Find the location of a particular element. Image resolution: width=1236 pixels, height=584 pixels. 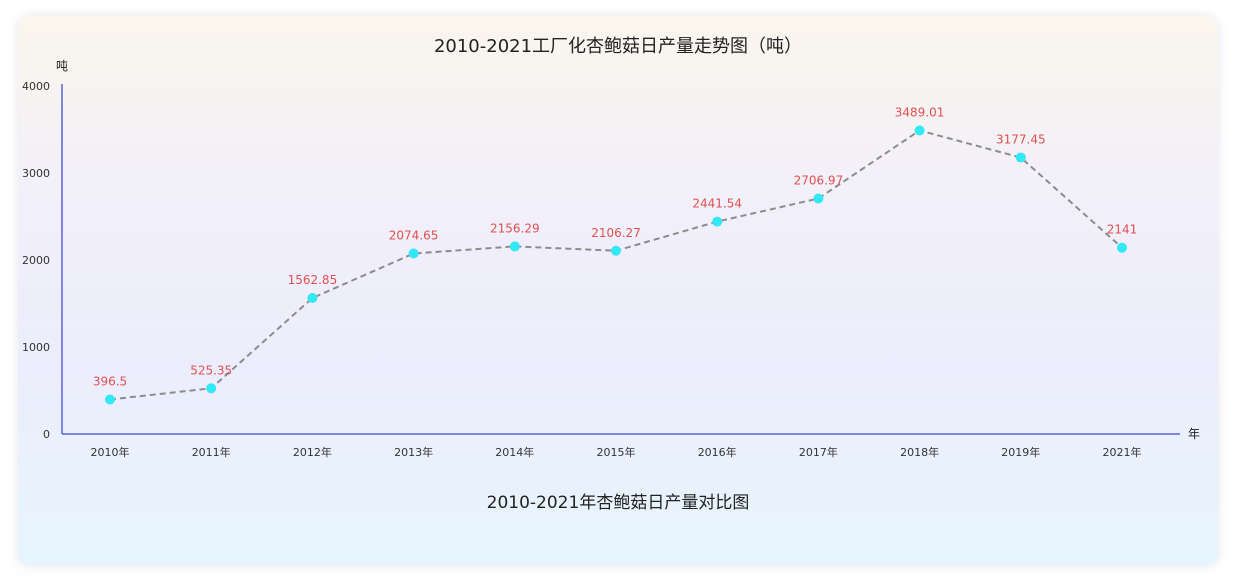

y-tick-label: 1000 is located at coordinates (36, 347).